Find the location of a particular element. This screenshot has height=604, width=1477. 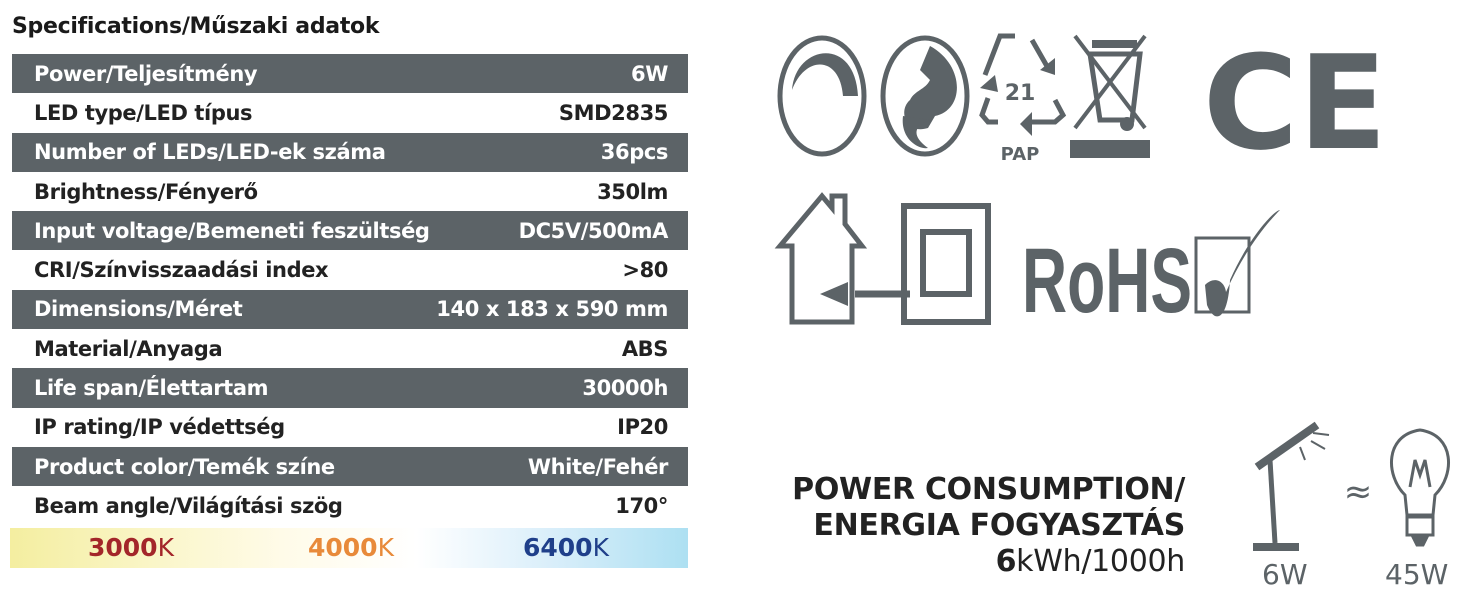

bulb-watt: 45W is located at coordinates (1417, 574).